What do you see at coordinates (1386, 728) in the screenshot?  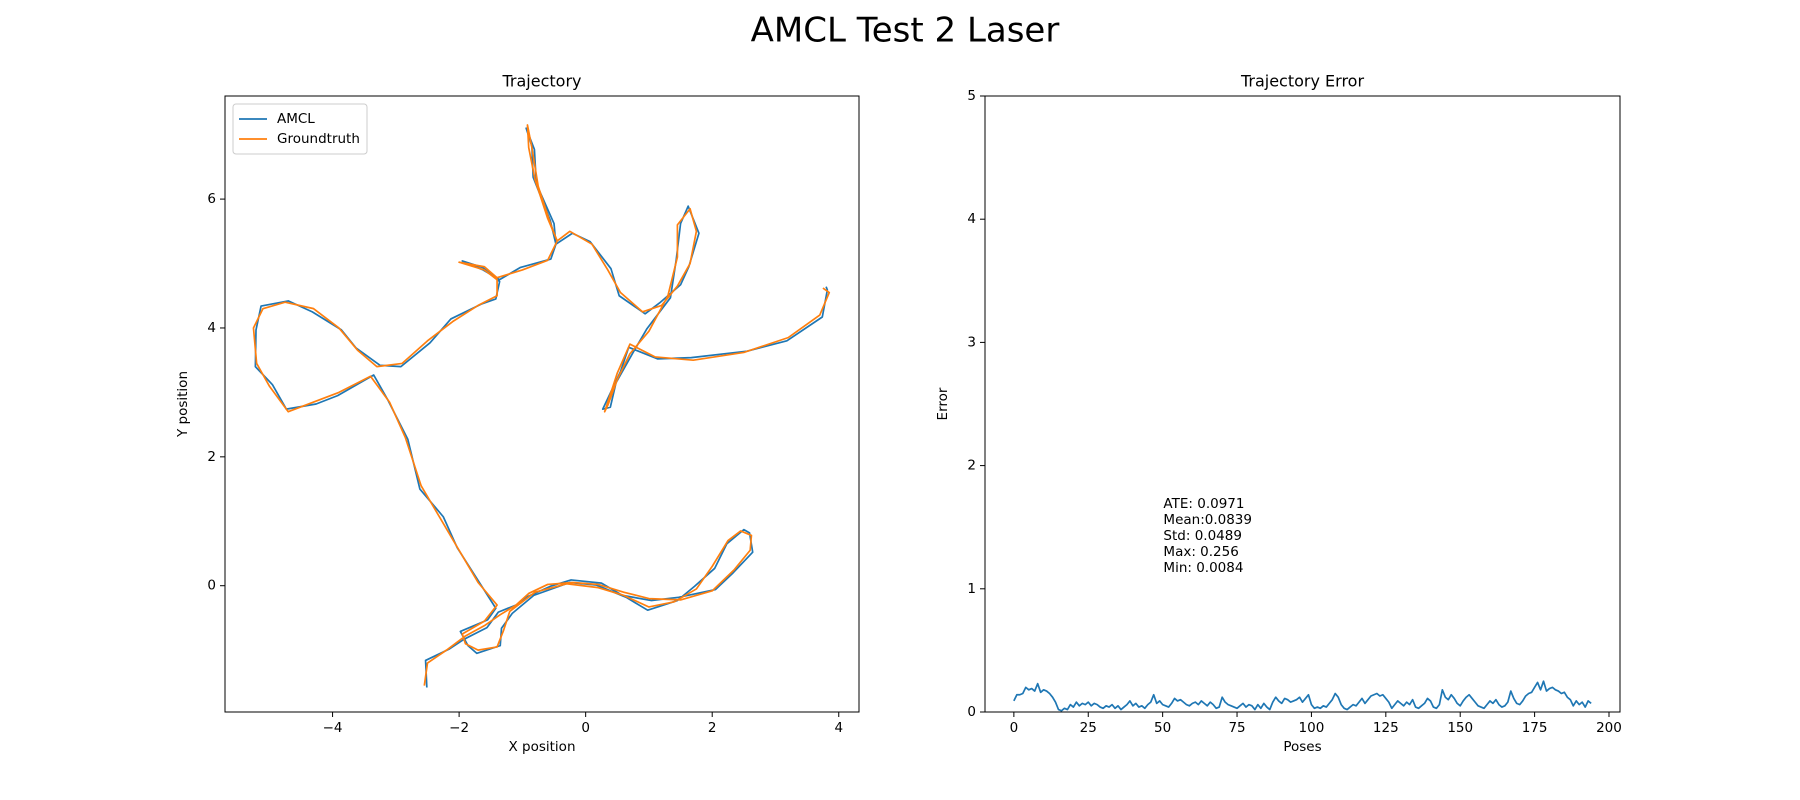 I see `x-tick-label: 125` at bounding box center [1386, 728].